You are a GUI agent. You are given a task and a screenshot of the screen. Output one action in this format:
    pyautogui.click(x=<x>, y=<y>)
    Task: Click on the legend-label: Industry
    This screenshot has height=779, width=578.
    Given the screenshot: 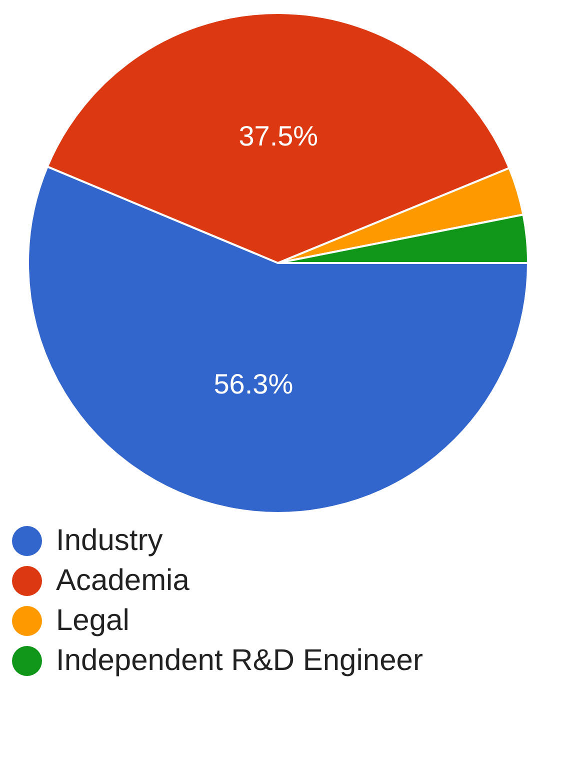 What is the action you would take?
    pyautogui.click(x=109, y=541)
    